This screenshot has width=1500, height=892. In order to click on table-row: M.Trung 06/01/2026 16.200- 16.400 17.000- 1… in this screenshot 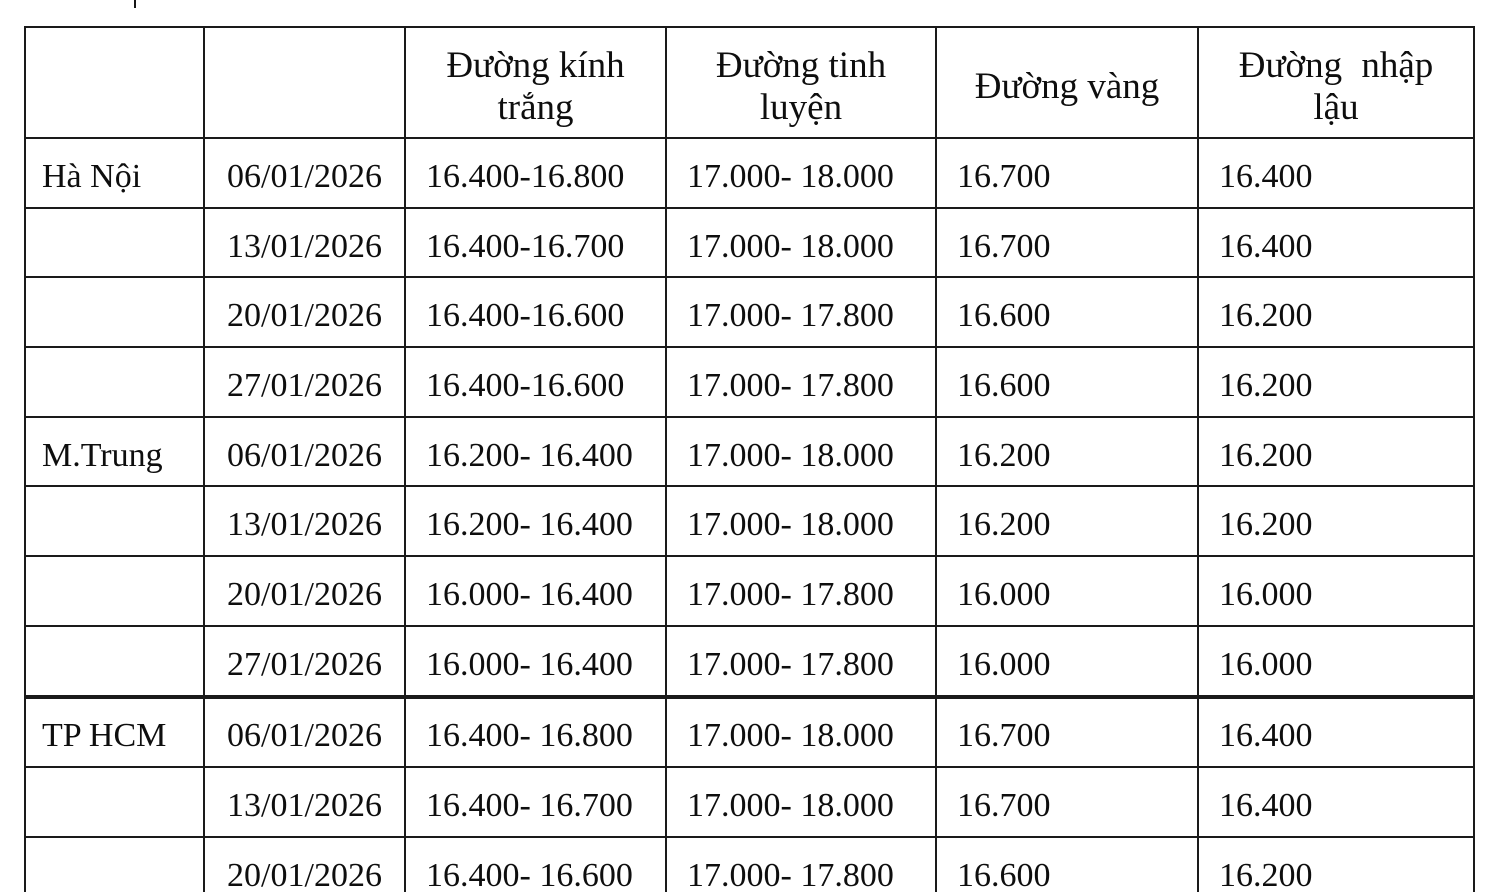, I will do `click(749, 451)`.